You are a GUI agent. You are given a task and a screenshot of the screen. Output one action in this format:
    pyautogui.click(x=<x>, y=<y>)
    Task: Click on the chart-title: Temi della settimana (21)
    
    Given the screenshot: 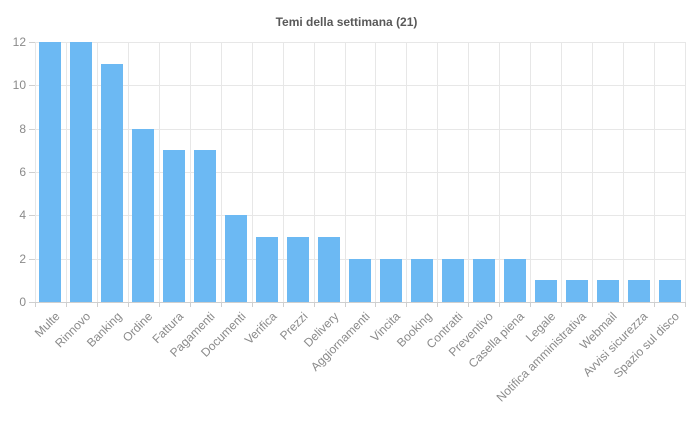 What is the action you would take?
    pyautogui.click(x=346, y=22)
    